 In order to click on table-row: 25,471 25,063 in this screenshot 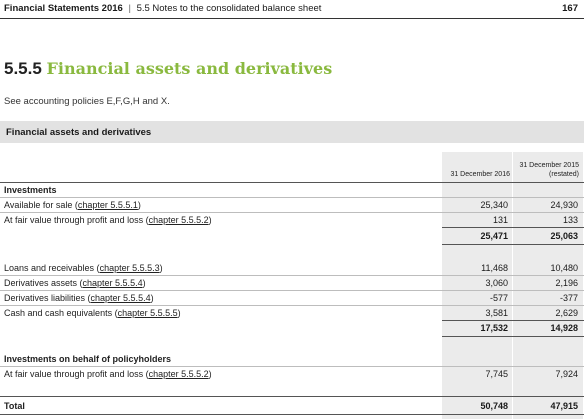, I will do `click(292, 236)`.